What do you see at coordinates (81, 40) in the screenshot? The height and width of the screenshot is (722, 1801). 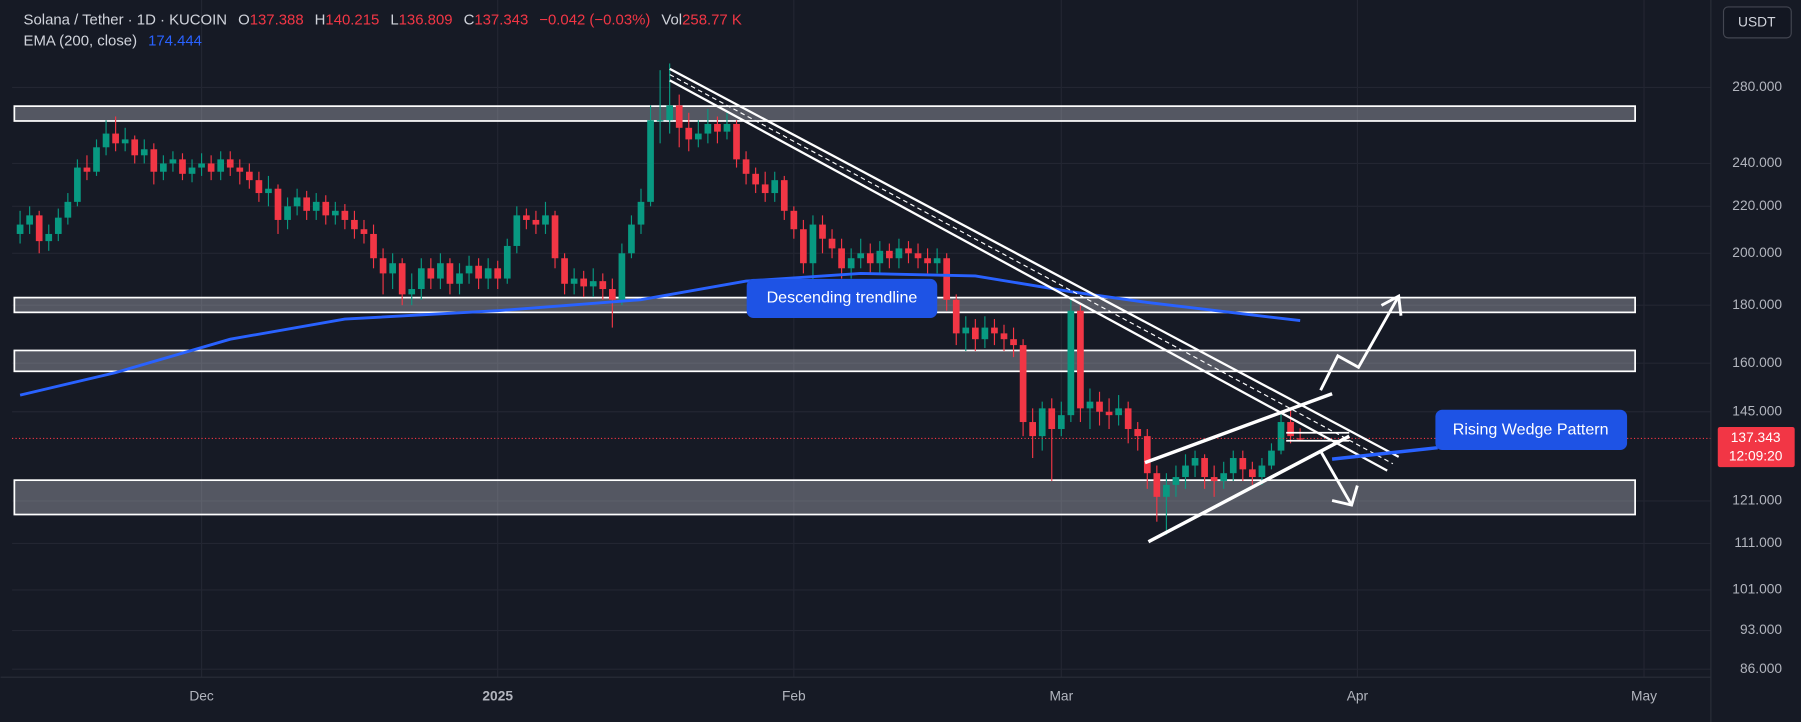 I see `ema-label: EMA (200, close)` at bounding box center [81, 40].